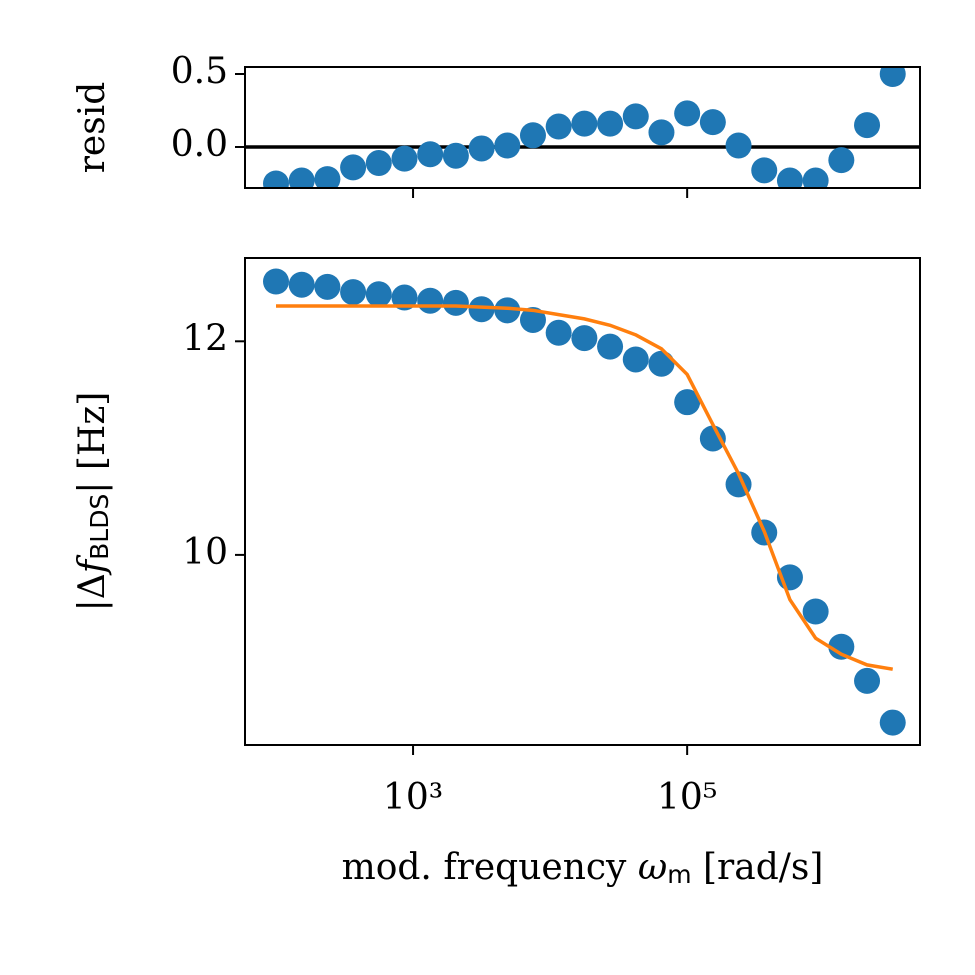 This screenshot has height=975, width=975. I want to click on y-tick-label: 12, so click(205, 338).